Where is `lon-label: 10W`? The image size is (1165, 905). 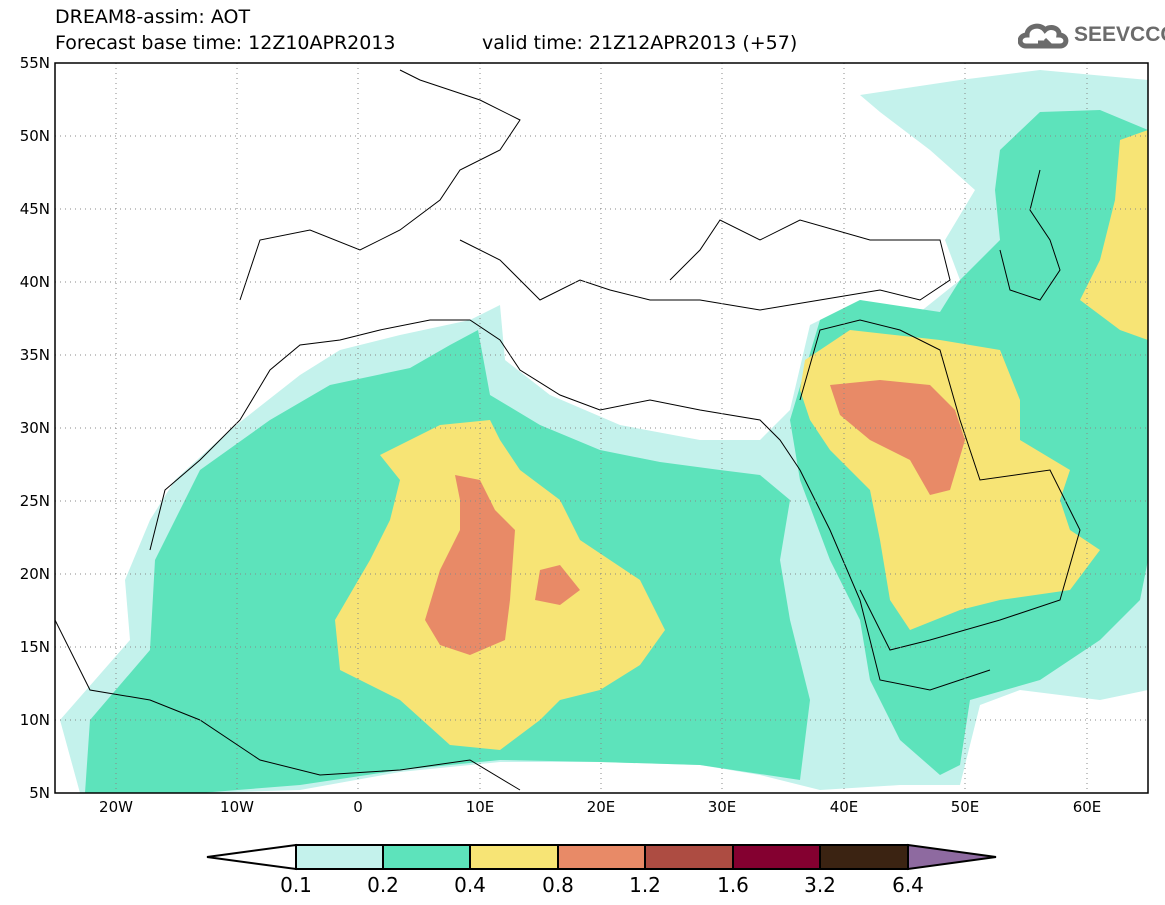 lon-label: 10W is located at coordinates (237, 807).